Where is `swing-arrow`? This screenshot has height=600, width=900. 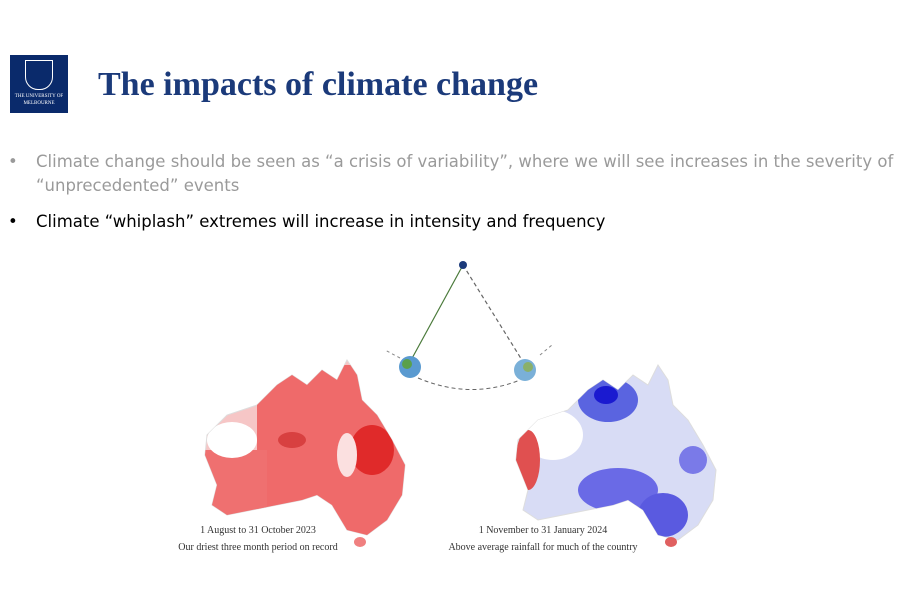 swing-arrow is located at coordinates (468, 351).